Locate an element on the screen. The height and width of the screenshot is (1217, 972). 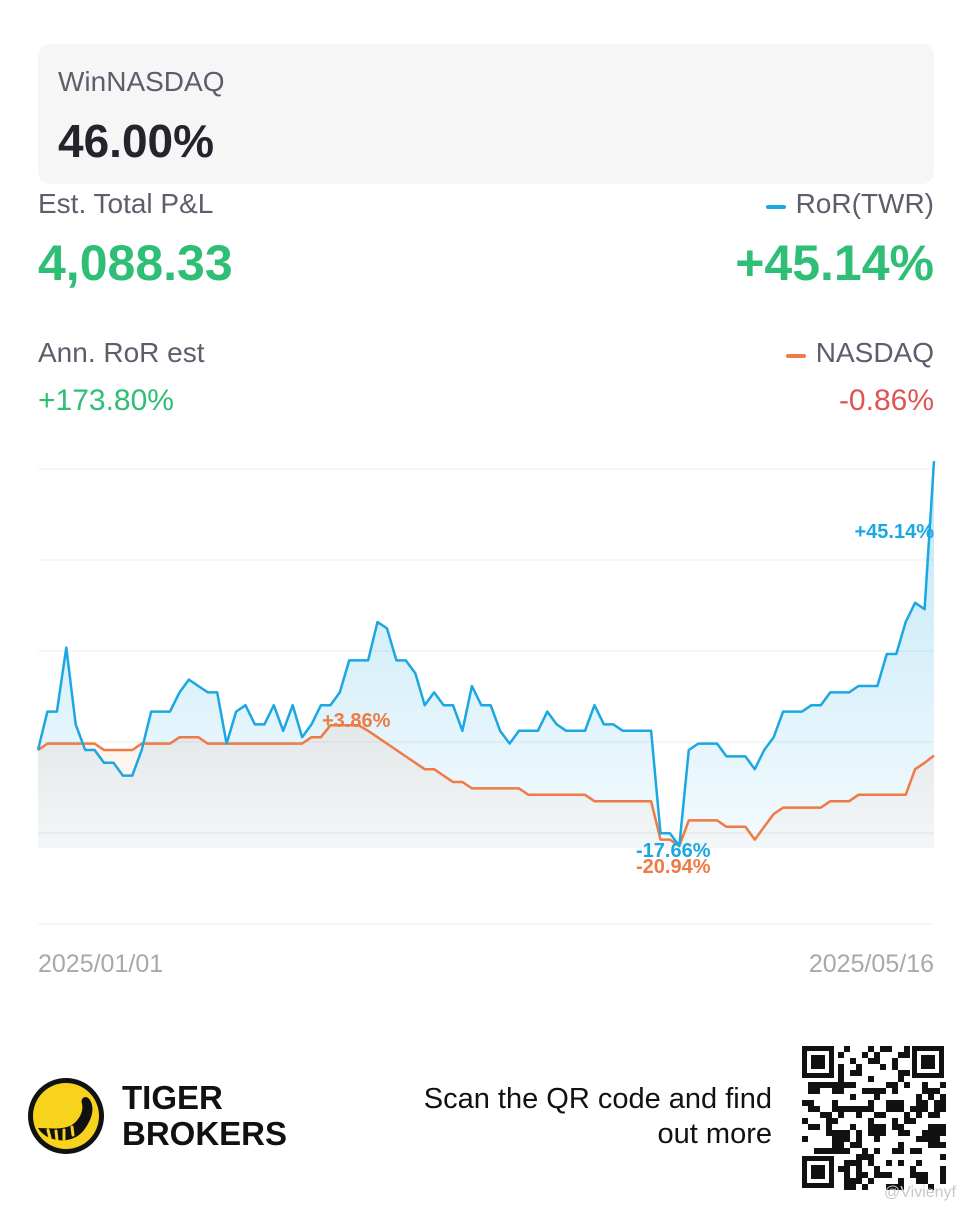
ann-ror-block: Ann. RoR est is located at coordinates (121, 353).